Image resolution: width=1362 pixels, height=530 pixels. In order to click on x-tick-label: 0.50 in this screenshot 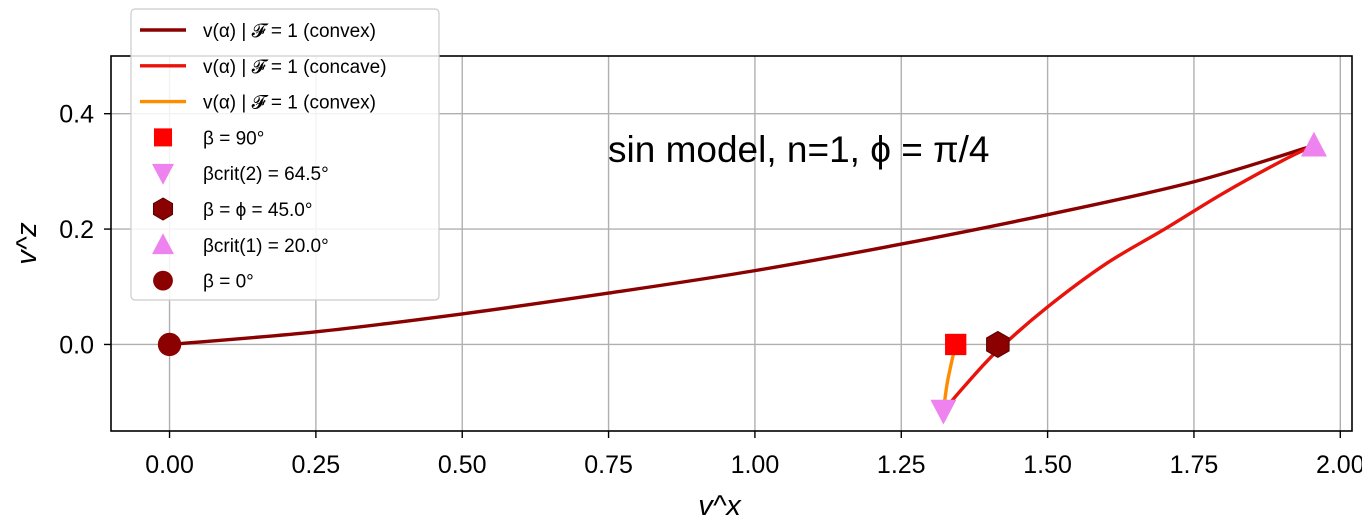, I will do `click(462, 465)`.